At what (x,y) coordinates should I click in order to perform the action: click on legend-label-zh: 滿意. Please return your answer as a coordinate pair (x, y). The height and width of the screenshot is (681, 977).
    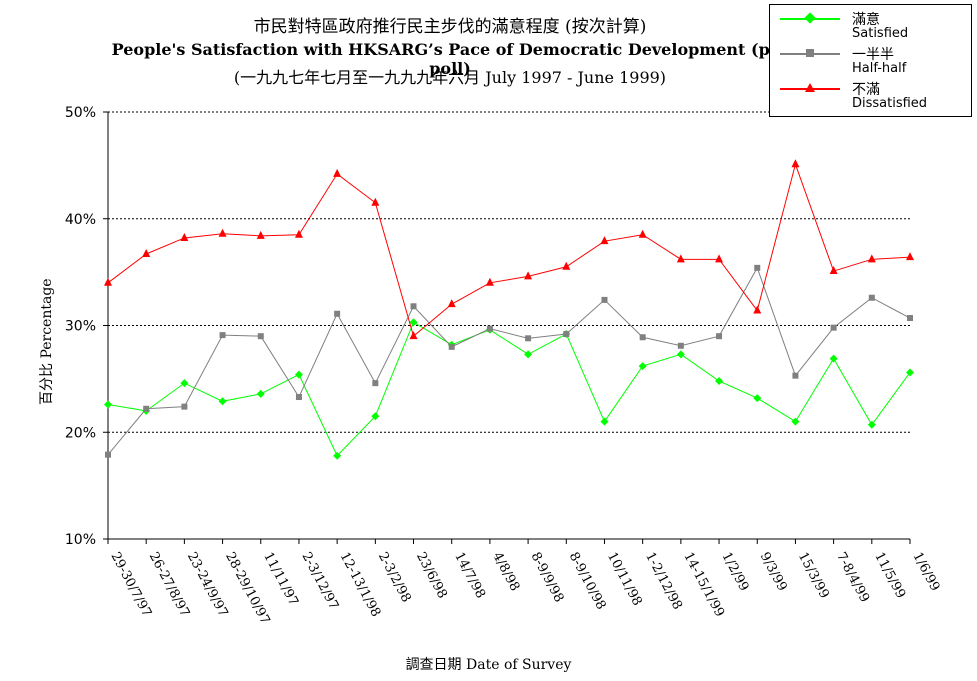
    Looking at the image, I should click on (866, 20).